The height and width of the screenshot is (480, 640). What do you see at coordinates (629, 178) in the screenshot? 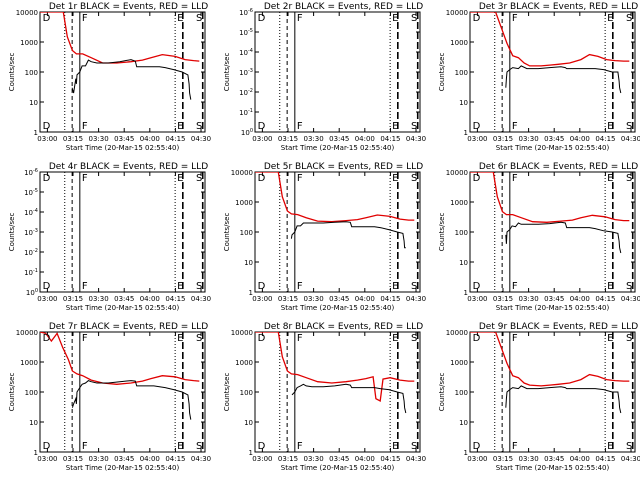
I see `det6r-marker-top: S` at bounding box center [629, 178].